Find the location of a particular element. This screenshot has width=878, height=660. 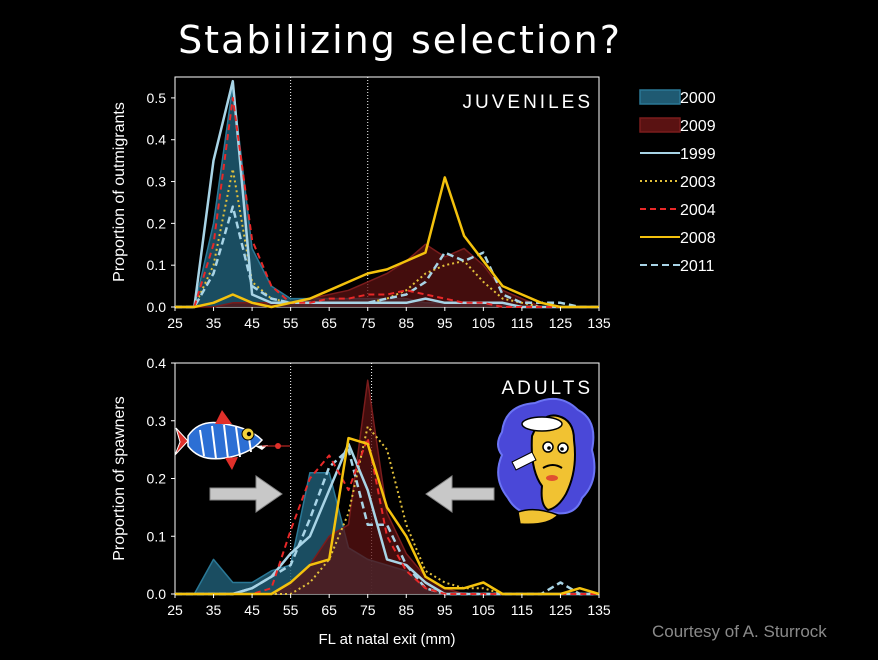

legend-label-2008: 2008 is located at coordinates (698, 238).